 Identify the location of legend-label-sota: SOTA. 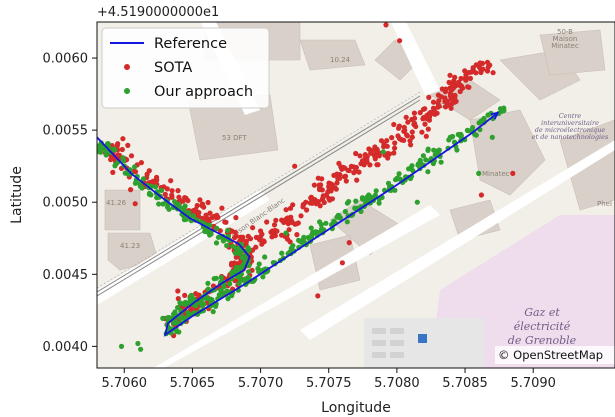
(173, 68).